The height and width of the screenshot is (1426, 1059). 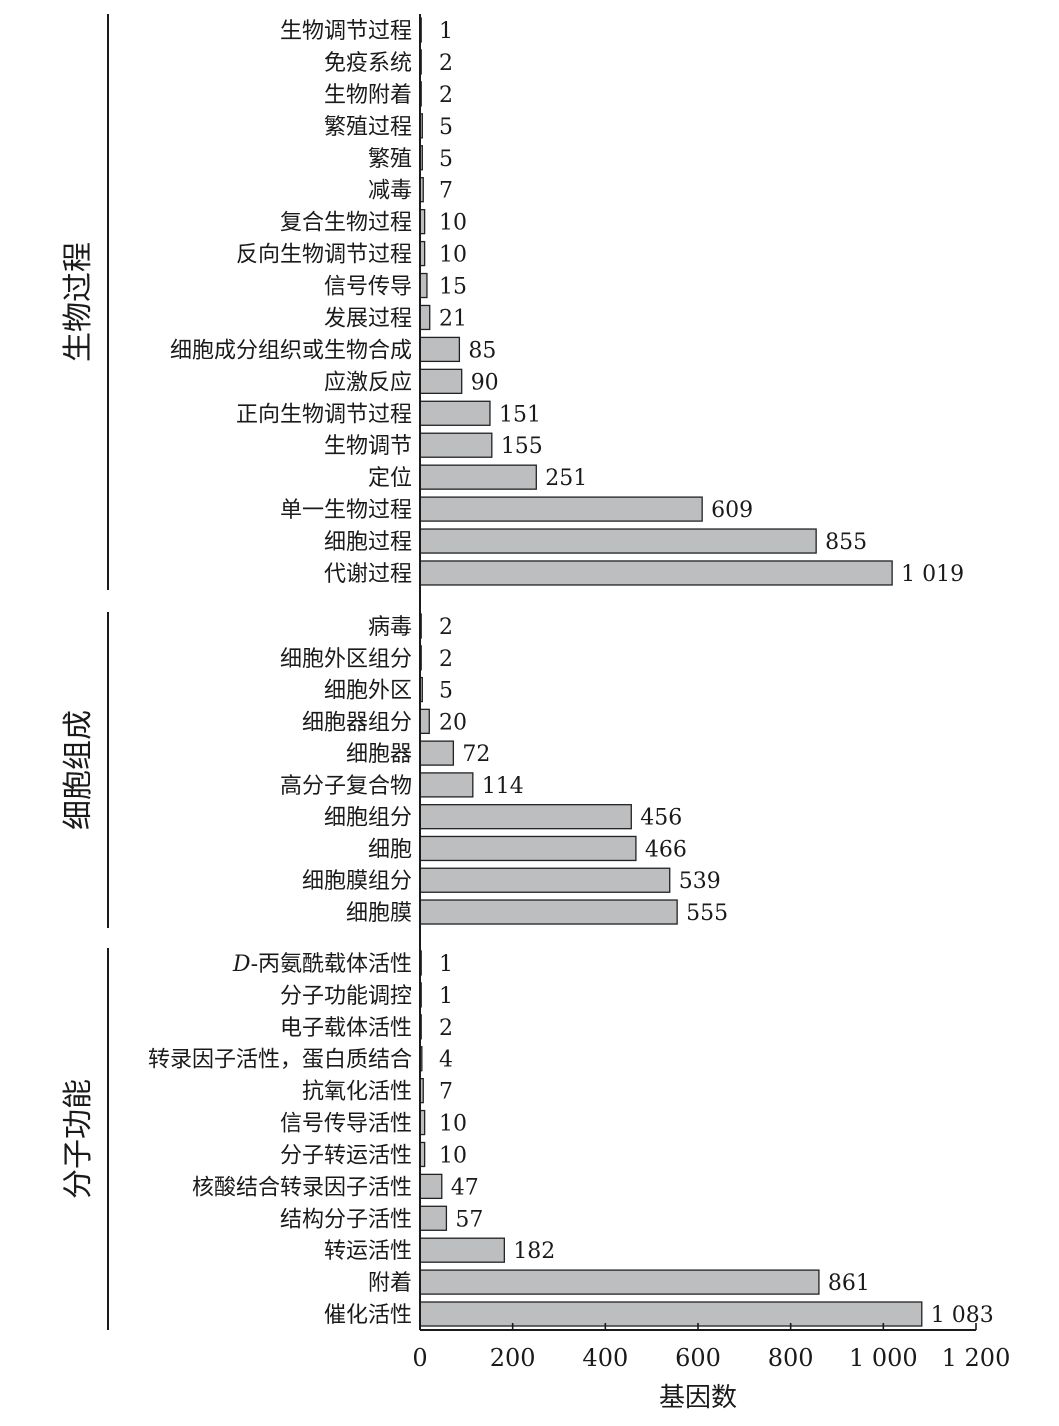 What do you see at coordinates (302, 1187) in the screenshot?
I see `category-label: 核酸结合转录因子活性` at bounding box center [302, 1187].